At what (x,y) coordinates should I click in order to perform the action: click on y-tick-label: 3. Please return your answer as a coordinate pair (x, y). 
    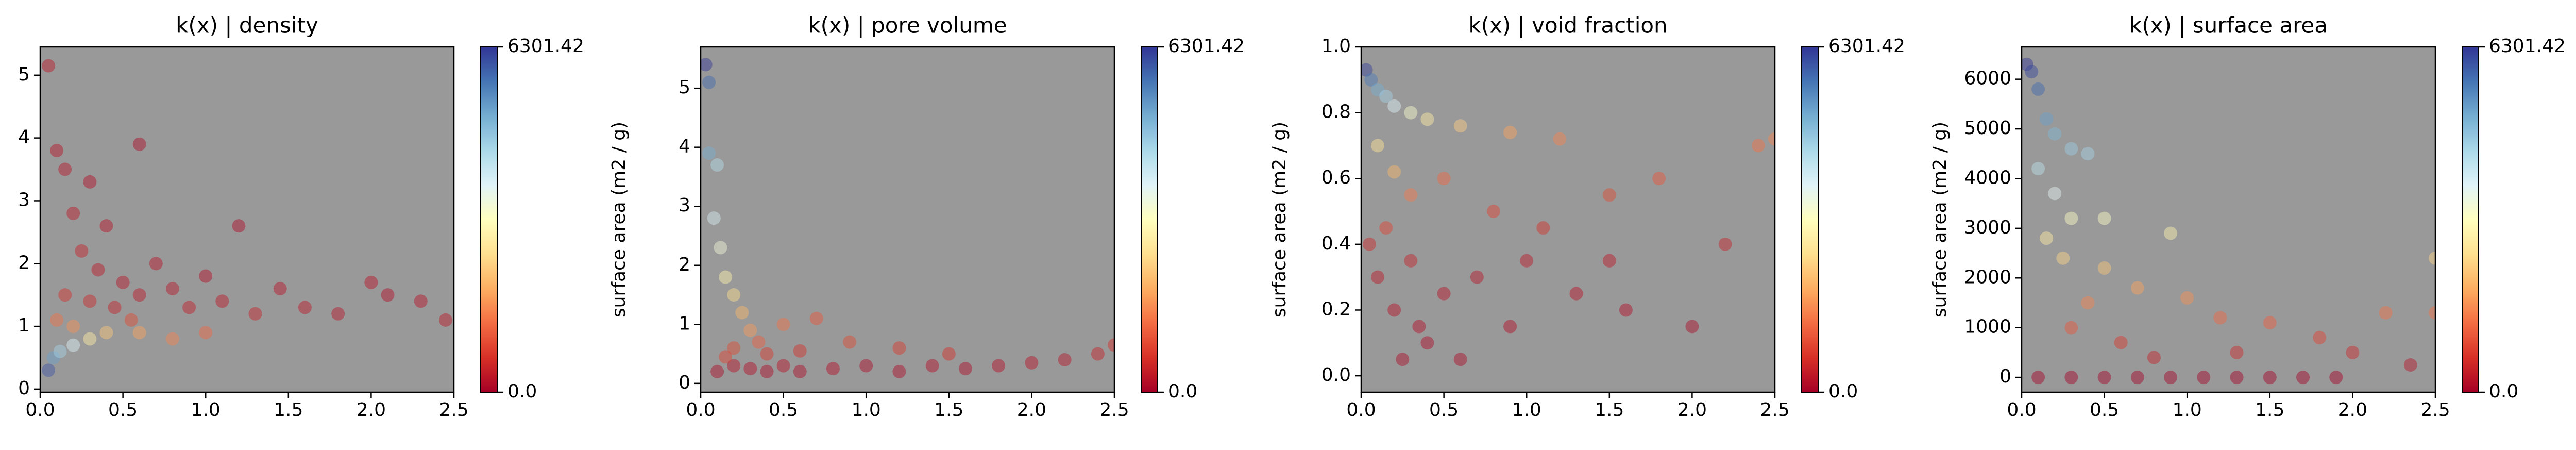
    Looking at the image, I should click on (24, 199).